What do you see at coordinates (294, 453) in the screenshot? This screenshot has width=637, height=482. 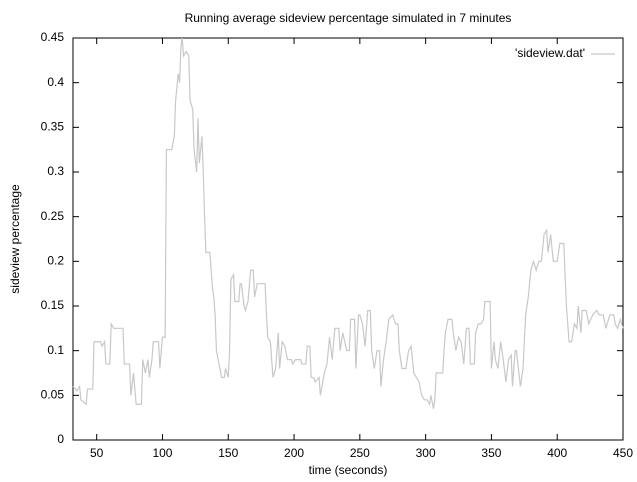 I see `x-tick-label: 200` at bounding box center [294, 453].